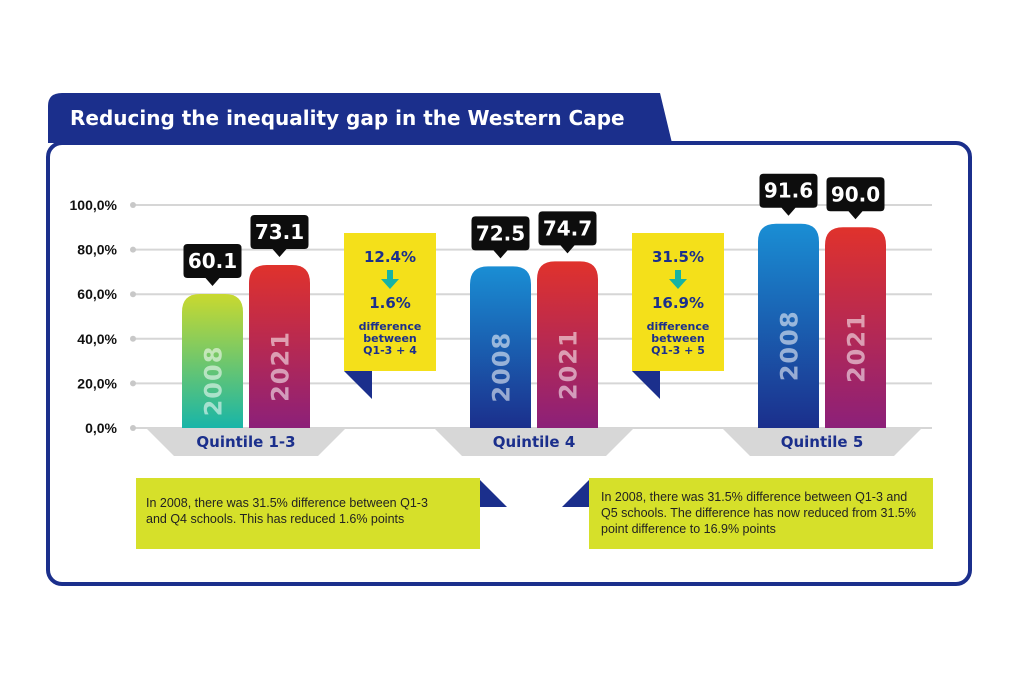 This screenshot has height=685, width=1022. Describe the element at coordinates (390, 257) in the screenshot. I see `gap-from: 12.4%` at that location.